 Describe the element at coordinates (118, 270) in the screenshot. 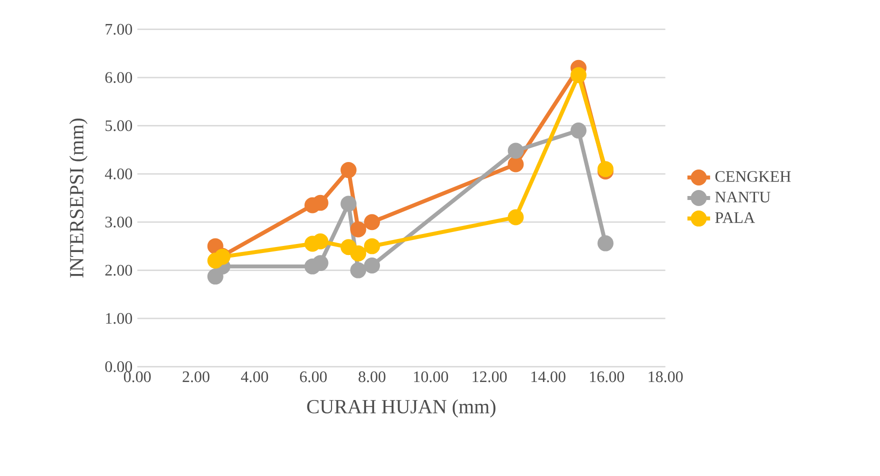

I see `y-tick-label: 2.00` at that location.